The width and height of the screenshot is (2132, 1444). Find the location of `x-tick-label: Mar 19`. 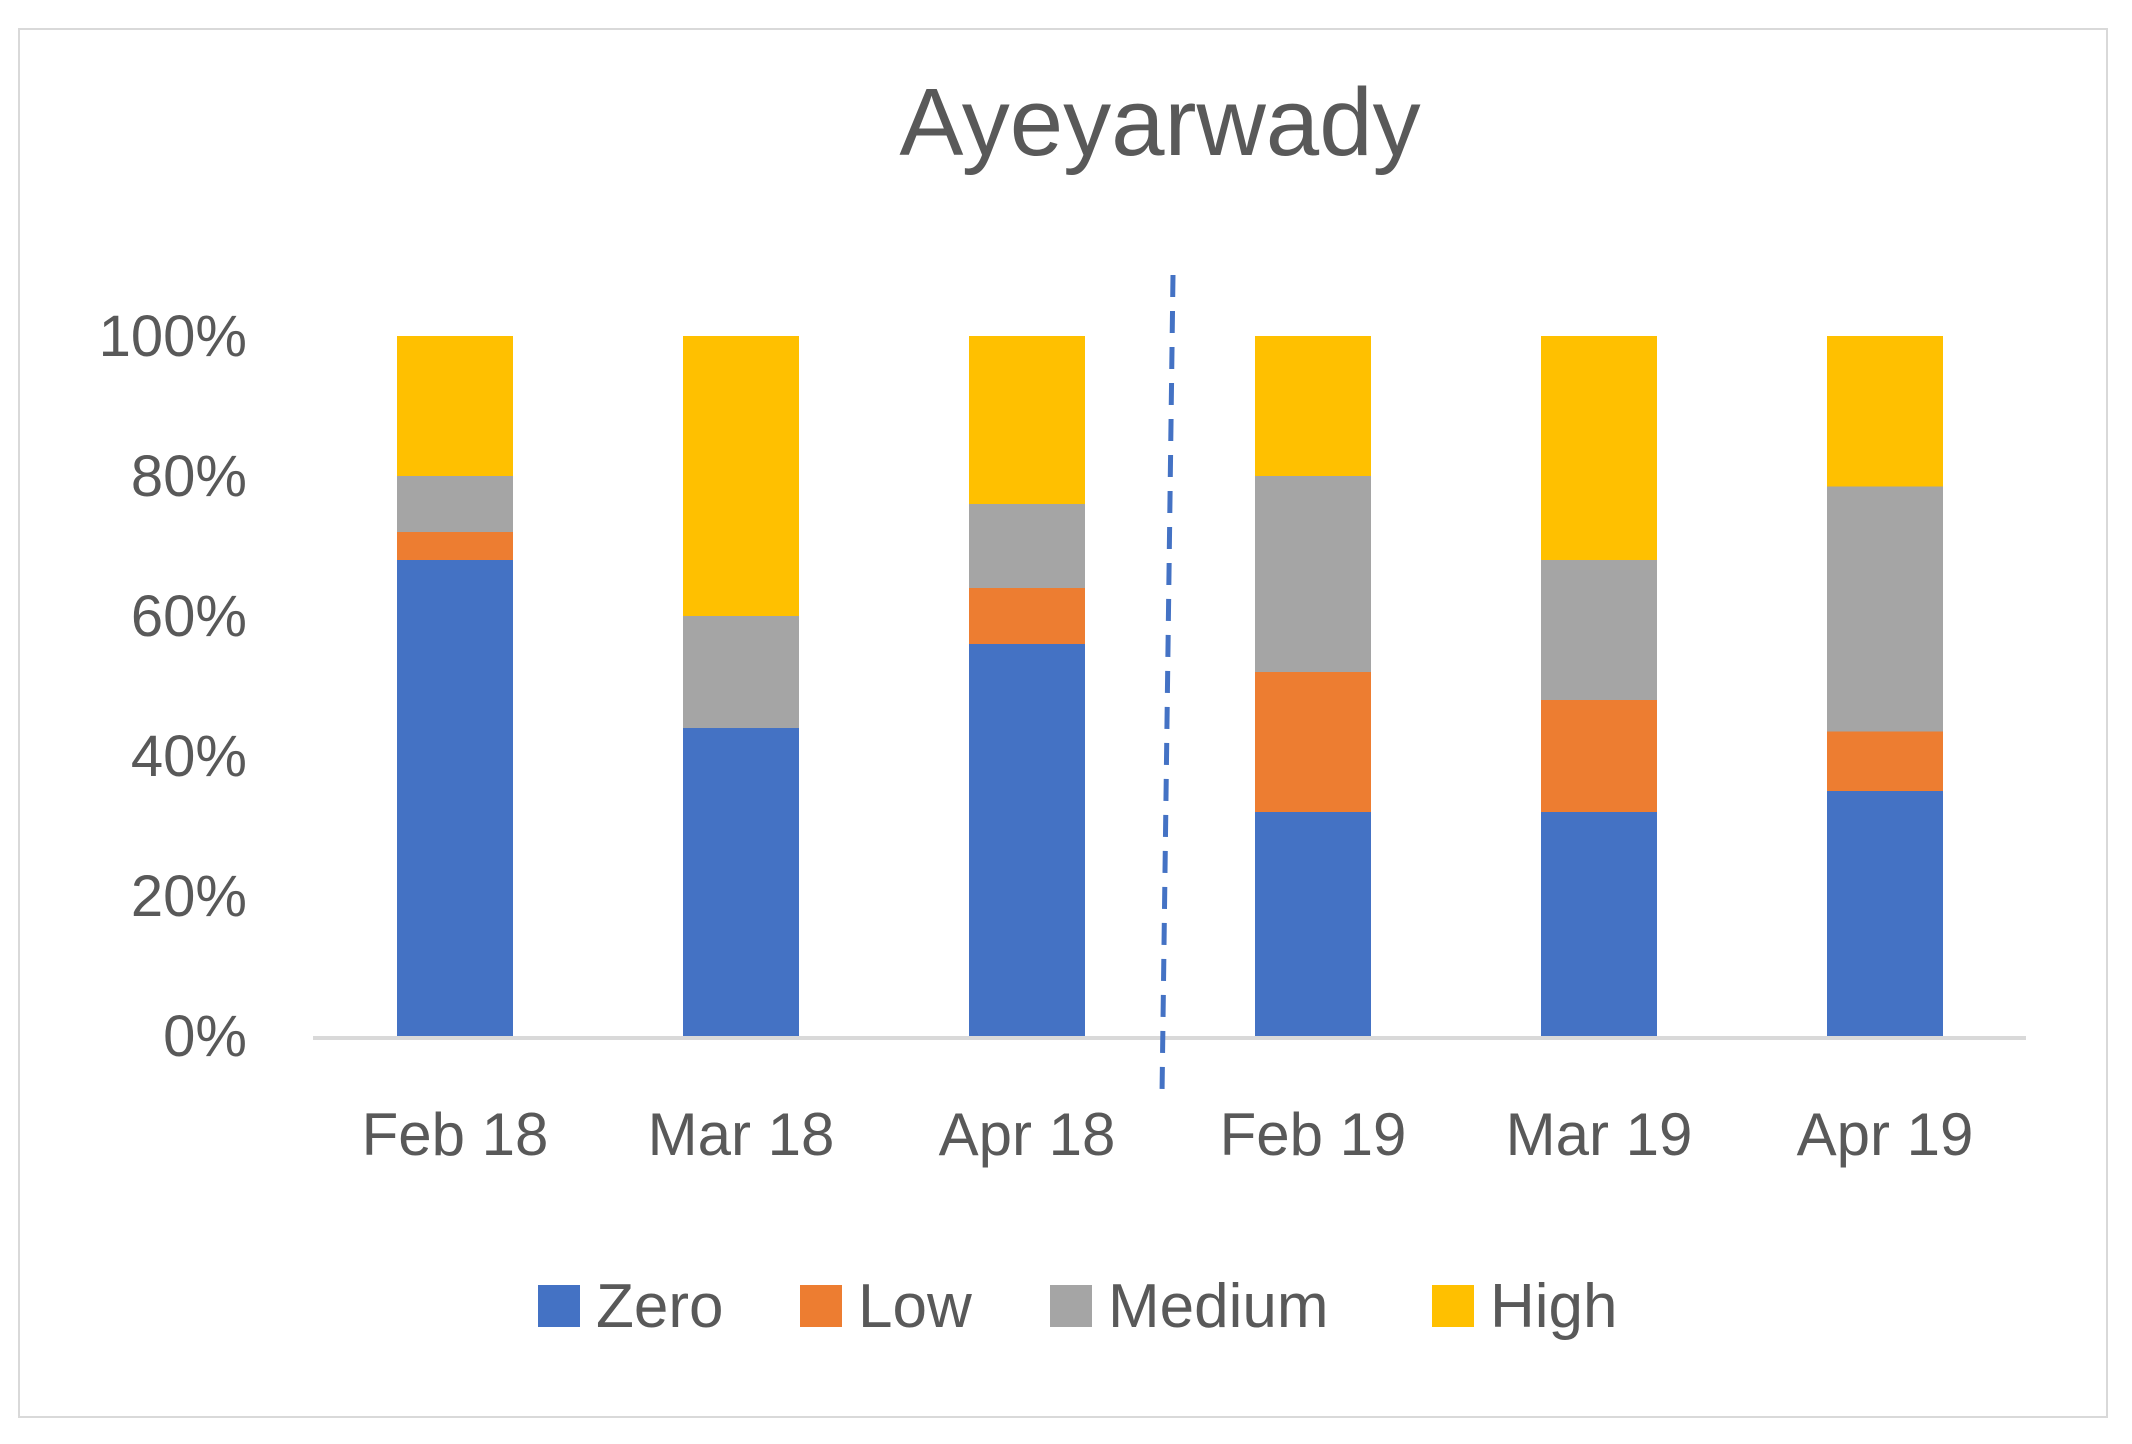

x-tick-label: Mar 19 is located at coordinates (1599, 1134).